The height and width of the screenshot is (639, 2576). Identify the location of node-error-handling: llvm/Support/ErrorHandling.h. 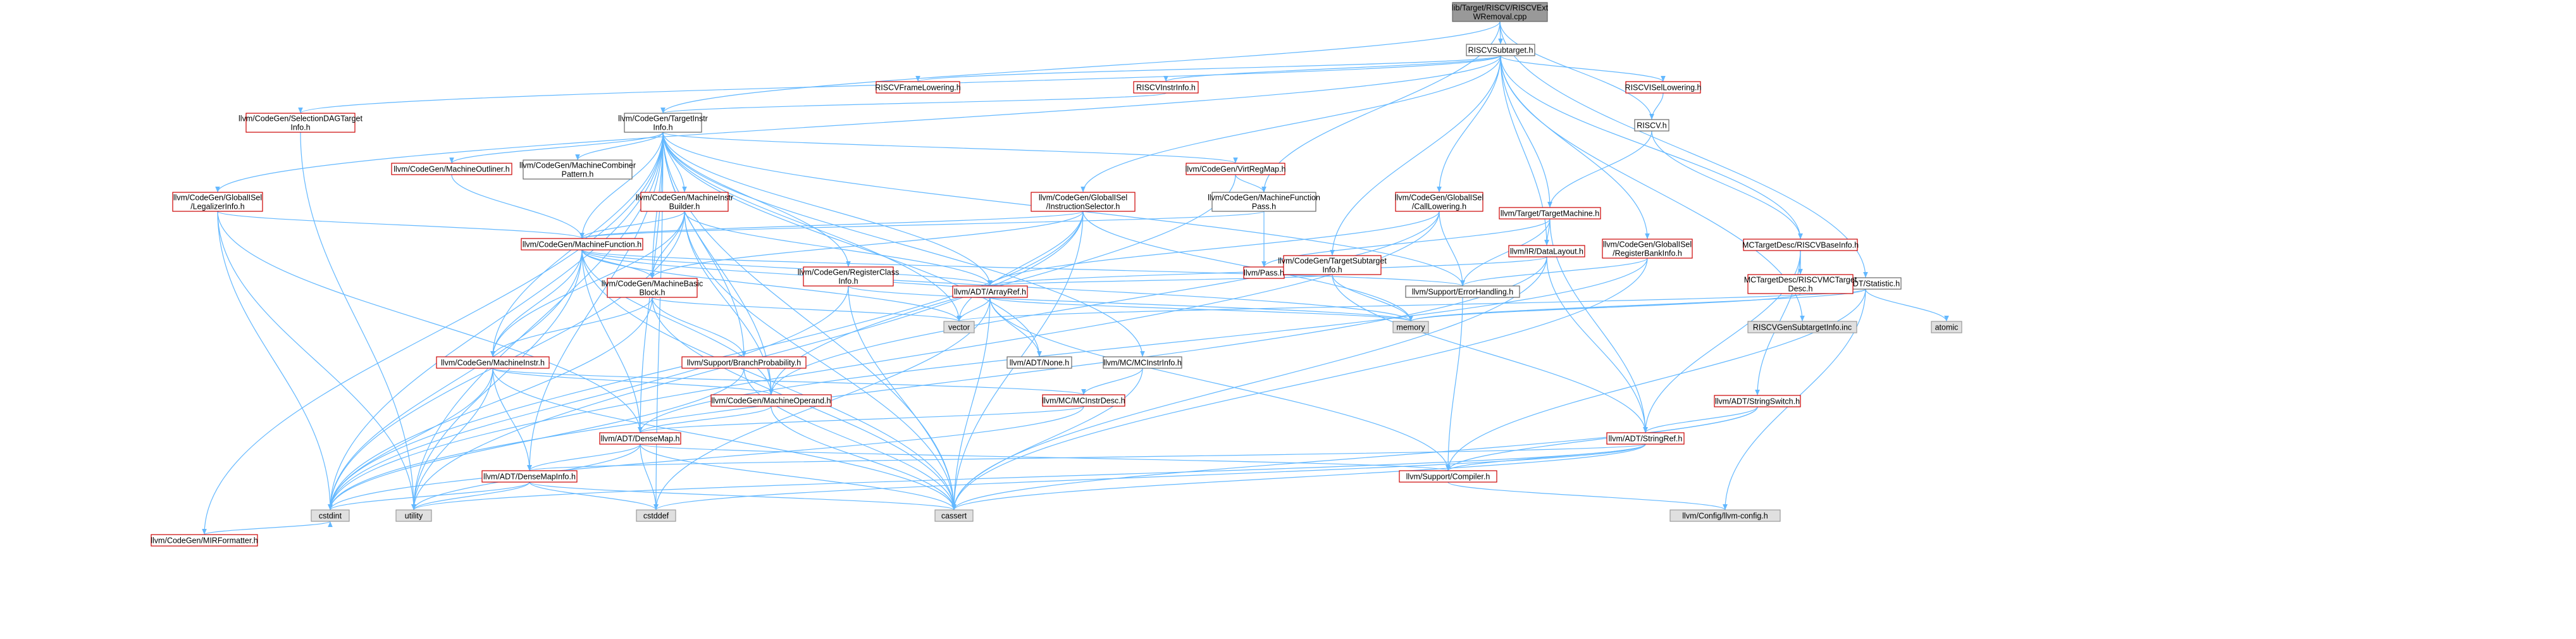
(1462, 291).